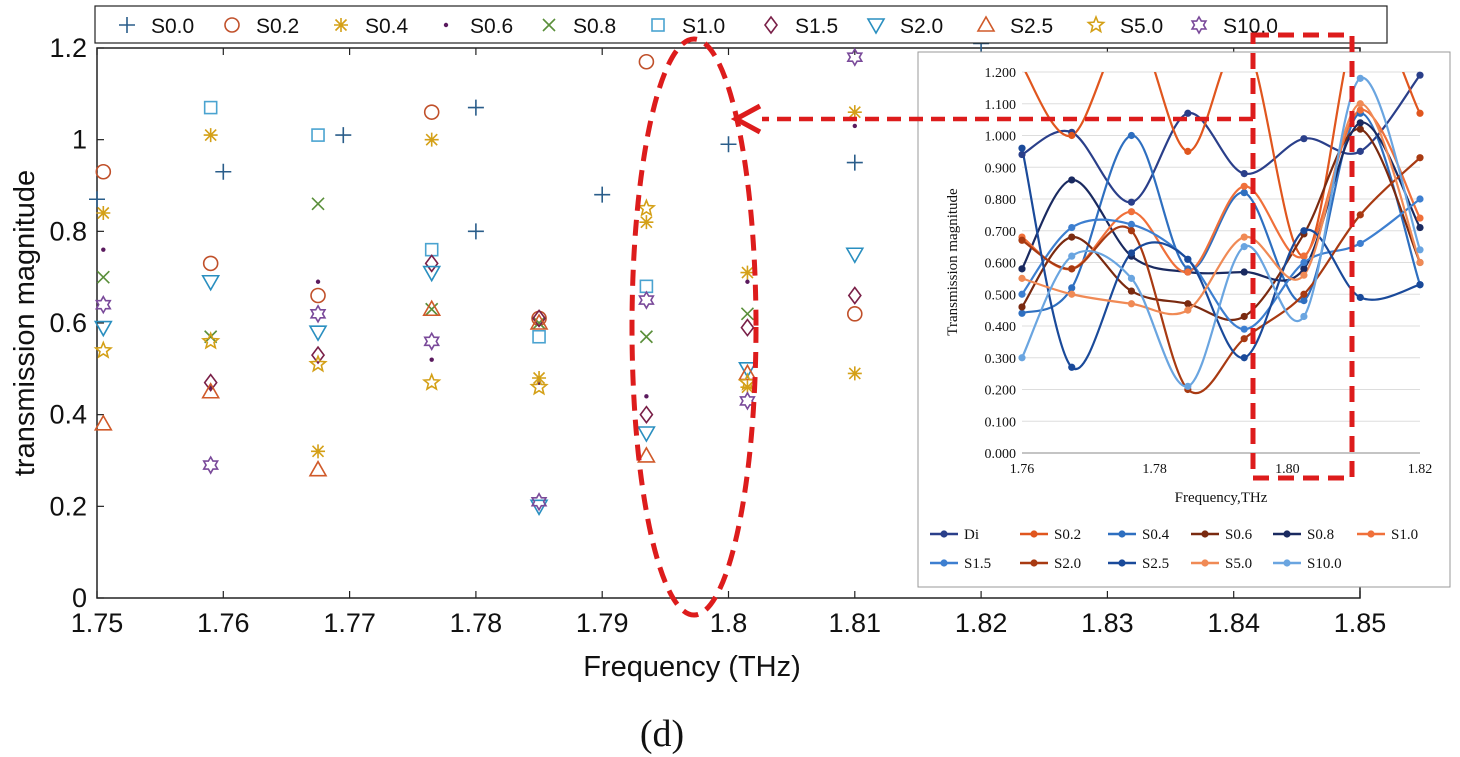  I want to click on inset-legend-item-S10.0: S10.0, so click(1307, 564).